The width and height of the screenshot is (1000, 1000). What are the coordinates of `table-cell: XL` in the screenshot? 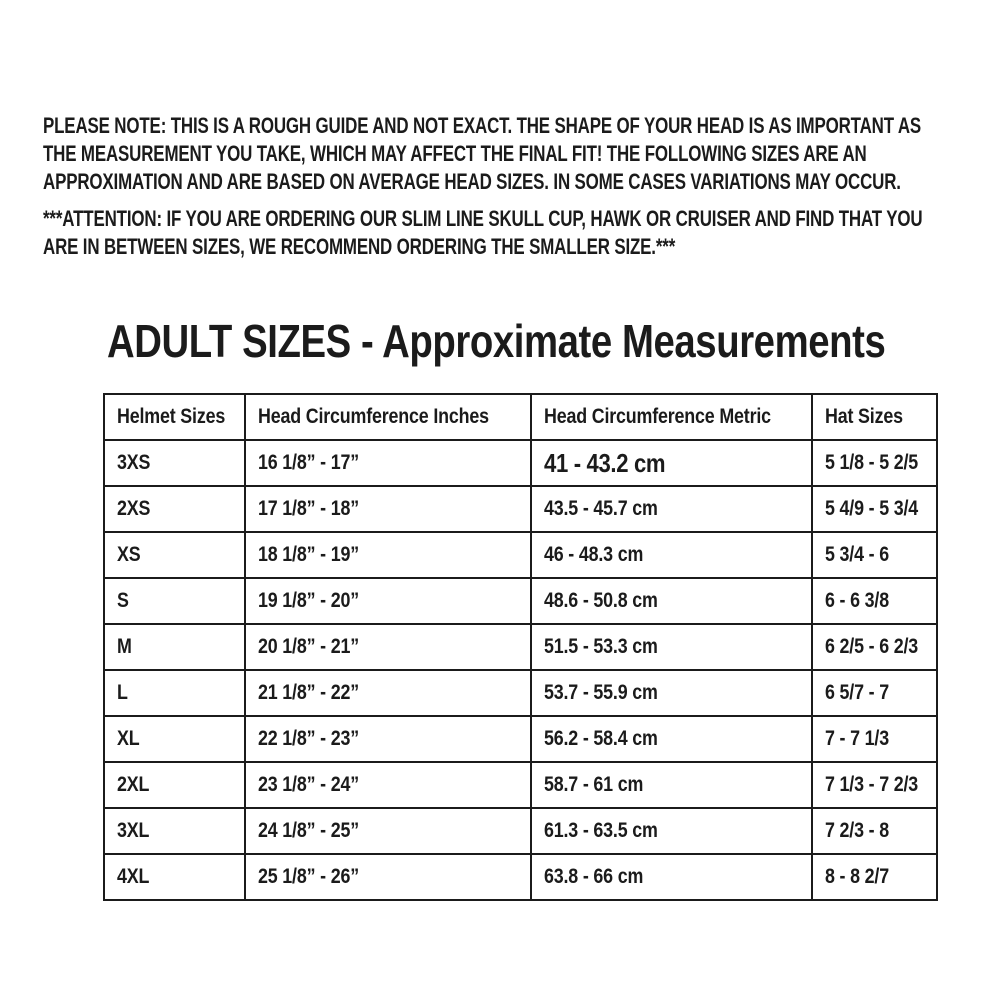 It's located at (174, 739).